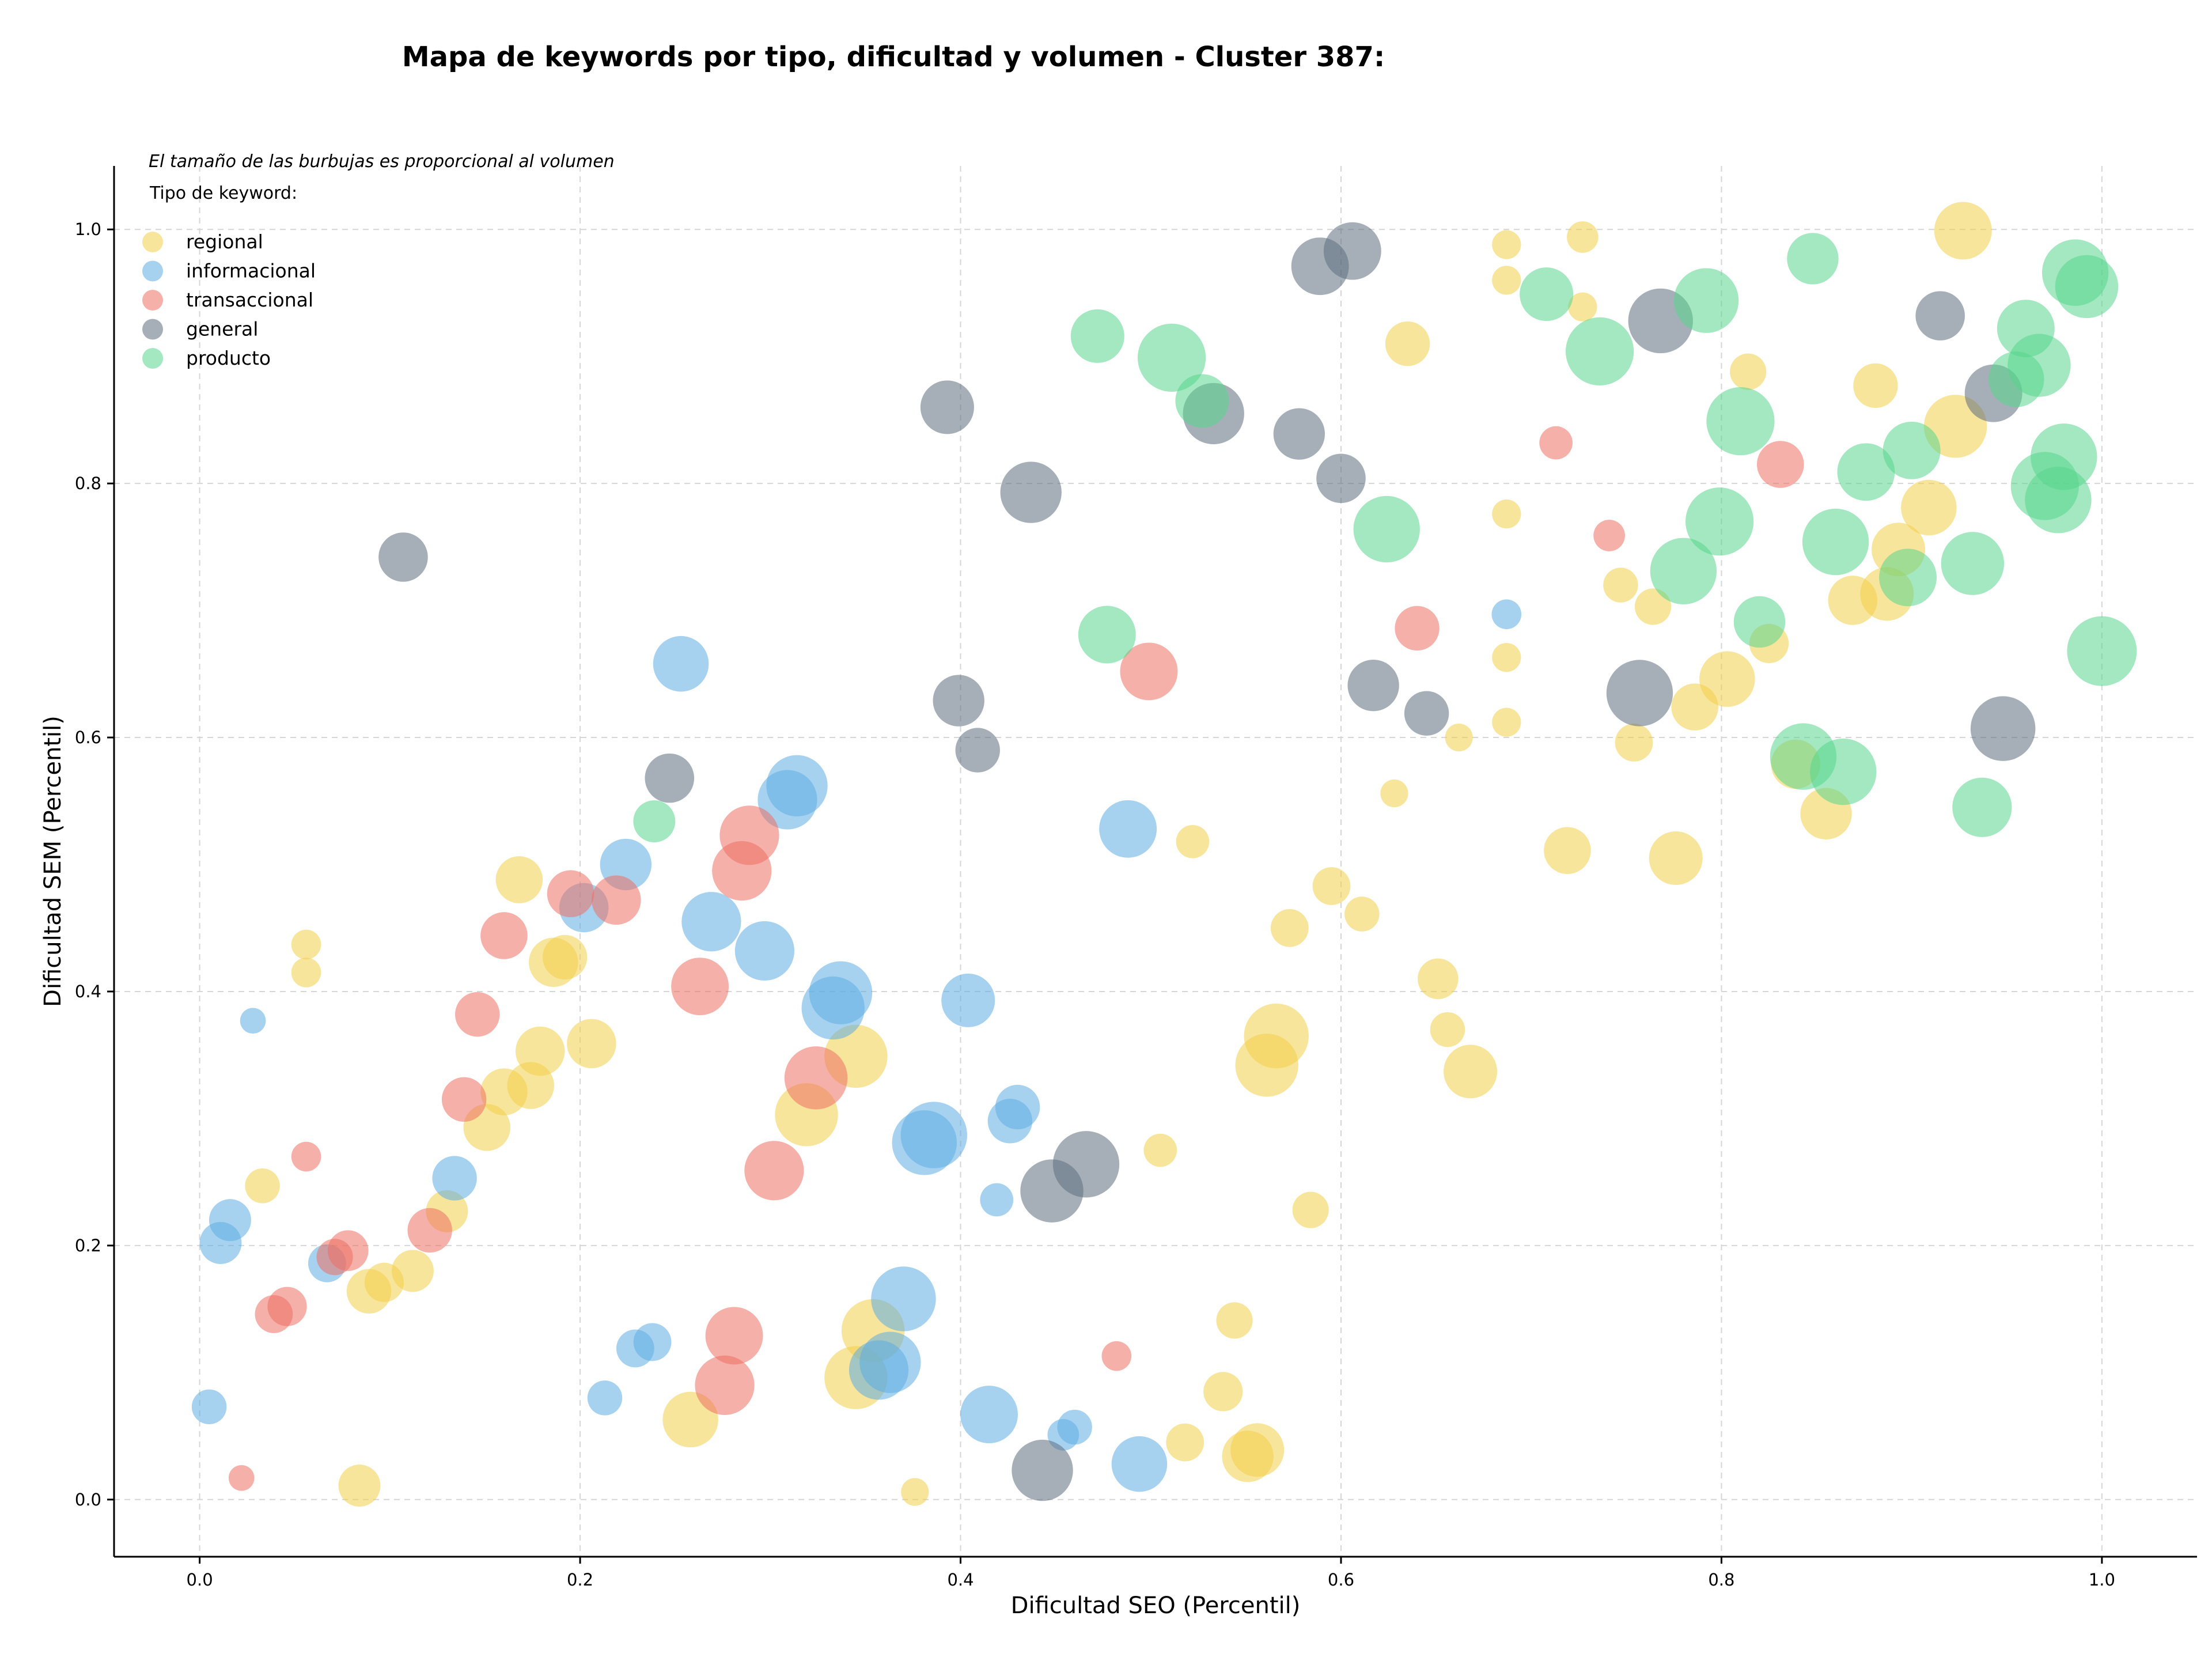 This screenshot has height=1661, width=2212. What do you see at coordinates (88, 229) in the screenshot?
I see `y-tick-label-5: 1.0` at bounding box center [88, 229].